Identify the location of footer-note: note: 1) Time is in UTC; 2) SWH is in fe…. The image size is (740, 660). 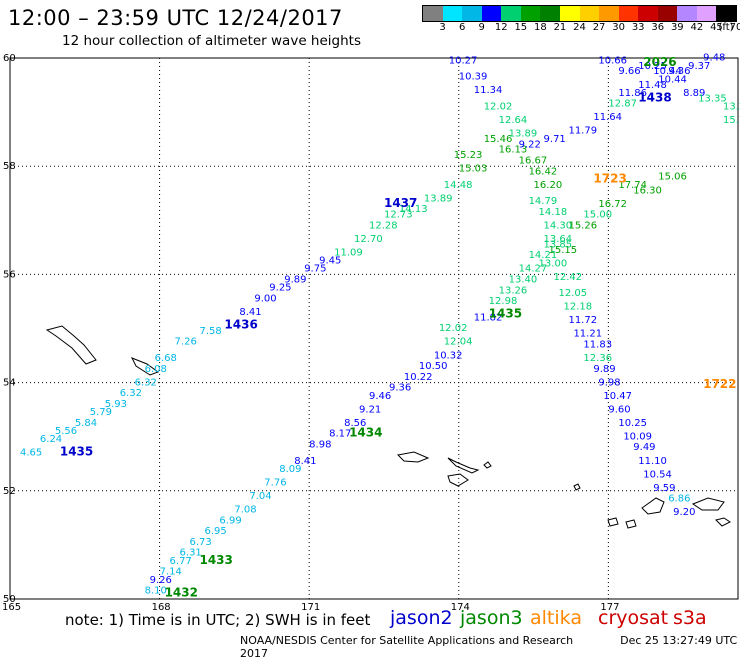
(218, 620).